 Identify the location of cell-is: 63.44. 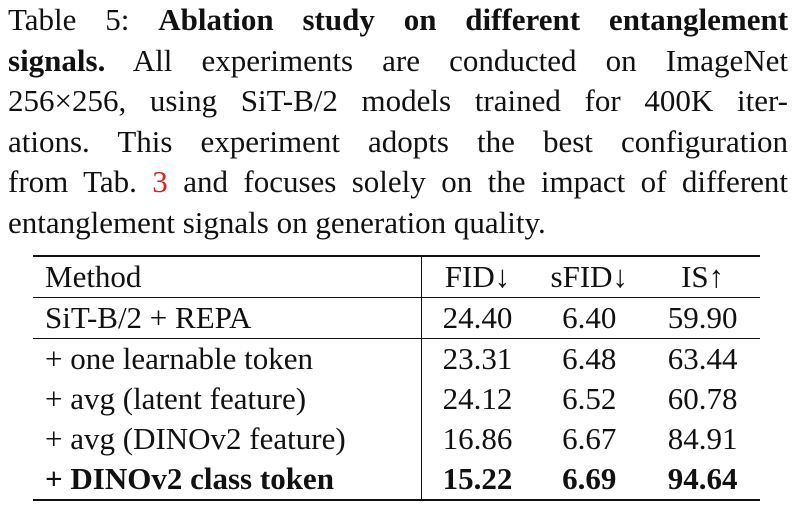
(702, 358).